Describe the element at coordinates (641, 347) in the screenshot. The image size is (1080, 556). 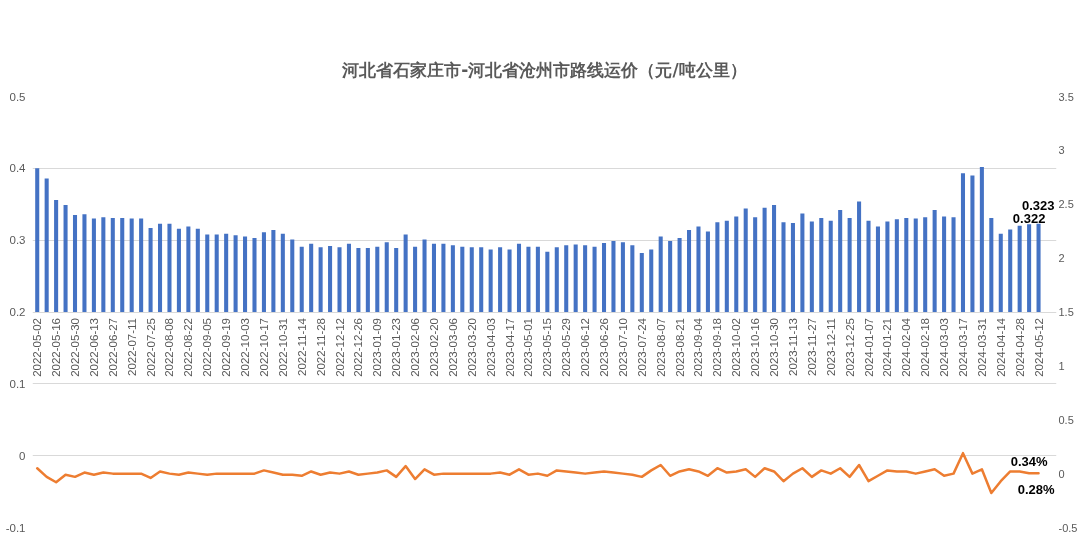
I see `x-tick-label: 2023-07-24` at that location.